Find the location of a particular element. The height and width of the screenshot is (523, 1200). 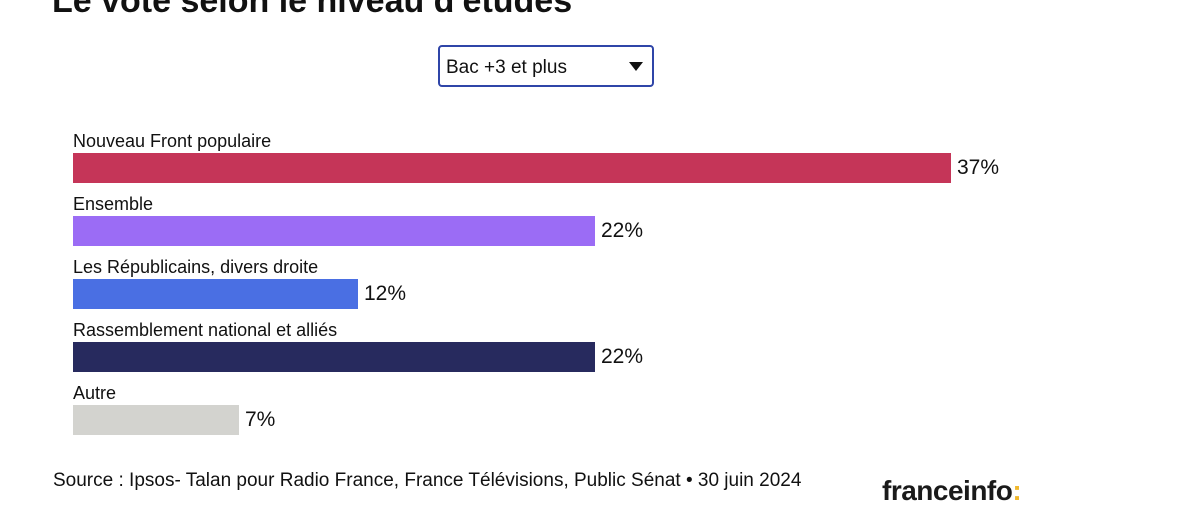

value-label: 37% is located at coordinates (978, 167).